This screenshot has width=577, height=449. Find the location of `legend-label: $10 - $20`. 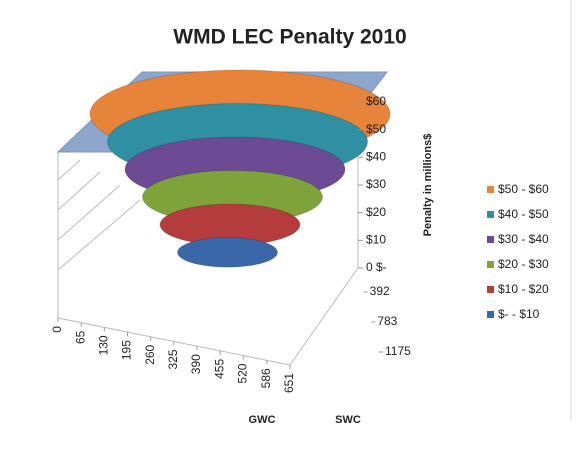

legend-label: $10 - $20 is located at coordinates (523, 289).